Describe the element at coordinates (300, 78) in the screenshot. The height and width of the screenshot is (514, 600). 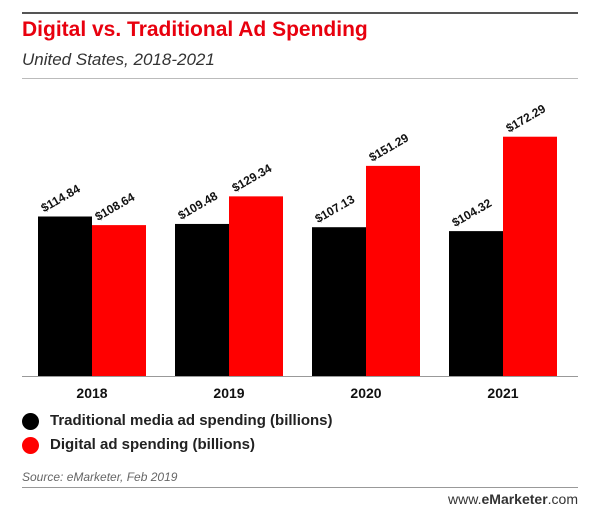
I see `title-separator` at that location.